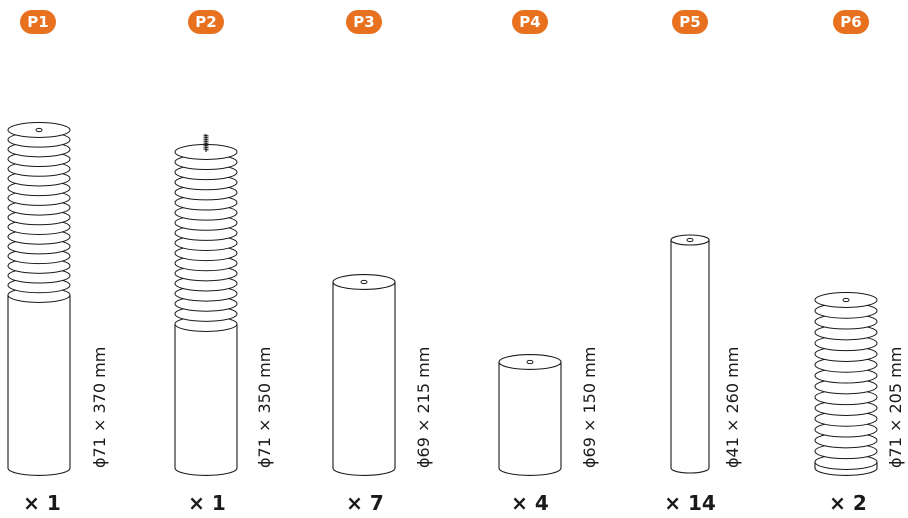 The image size is (908, 518). I want to click on part-badge: P1, so click(38, 22).